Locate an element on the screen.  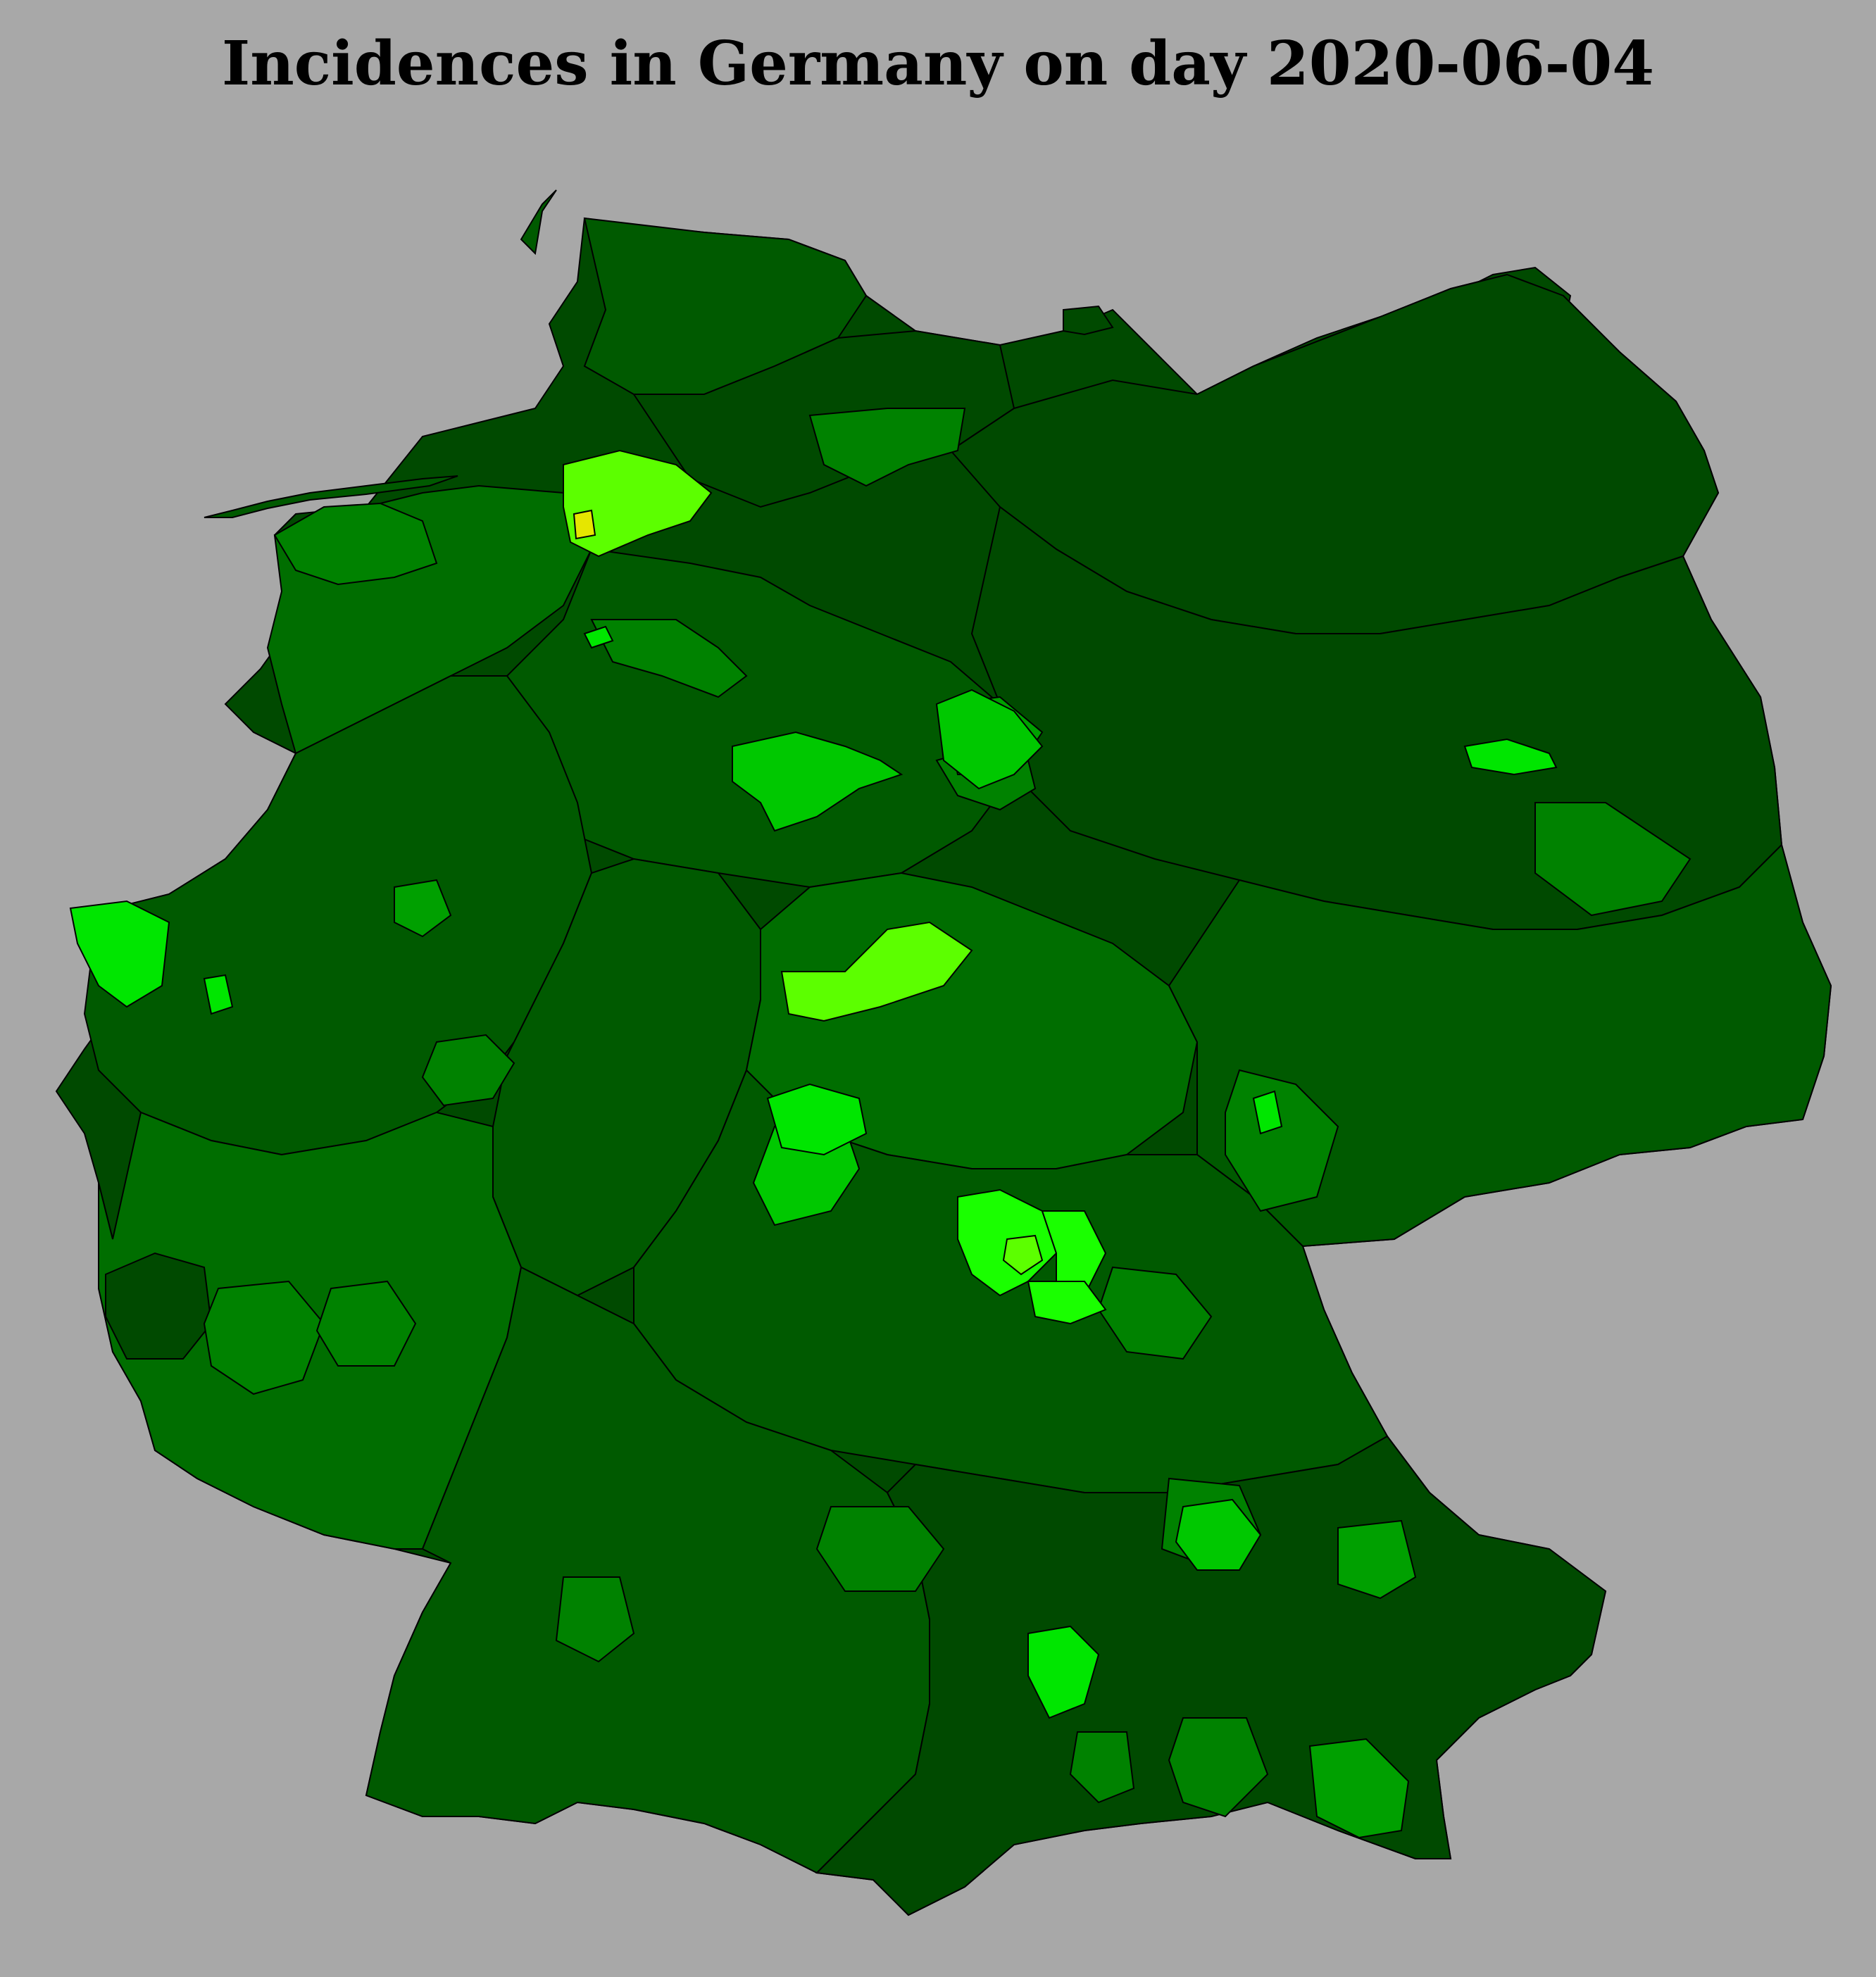
map-title: Incidences in Germany on day 2020-06-04 is located at coordinates (938, 63).